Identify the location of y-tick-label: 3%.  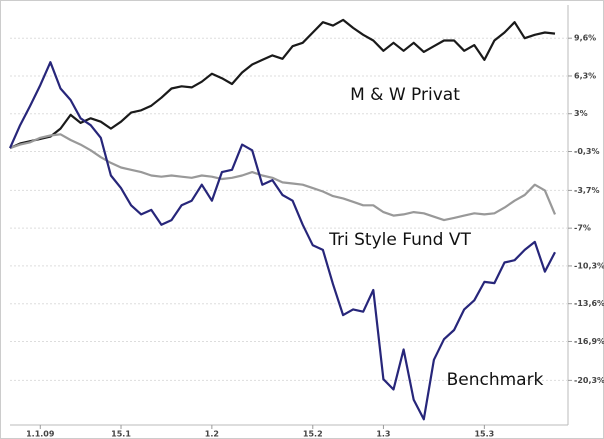
(581, 113).